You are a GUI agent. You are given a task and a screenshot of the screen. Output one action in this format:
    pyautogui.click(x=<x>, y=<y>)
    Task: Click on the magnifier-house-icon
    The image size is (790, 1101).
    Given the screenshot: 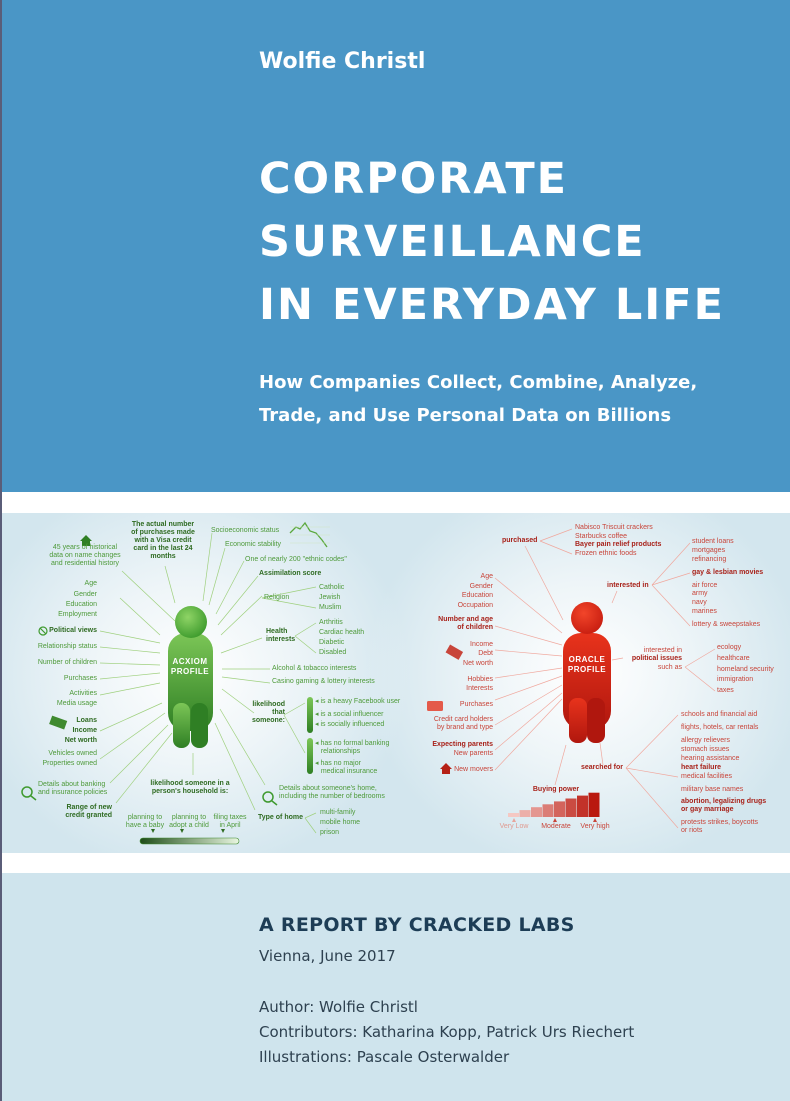 What is the action you would take?
    pyautogui.click(x=270, y=798)
    